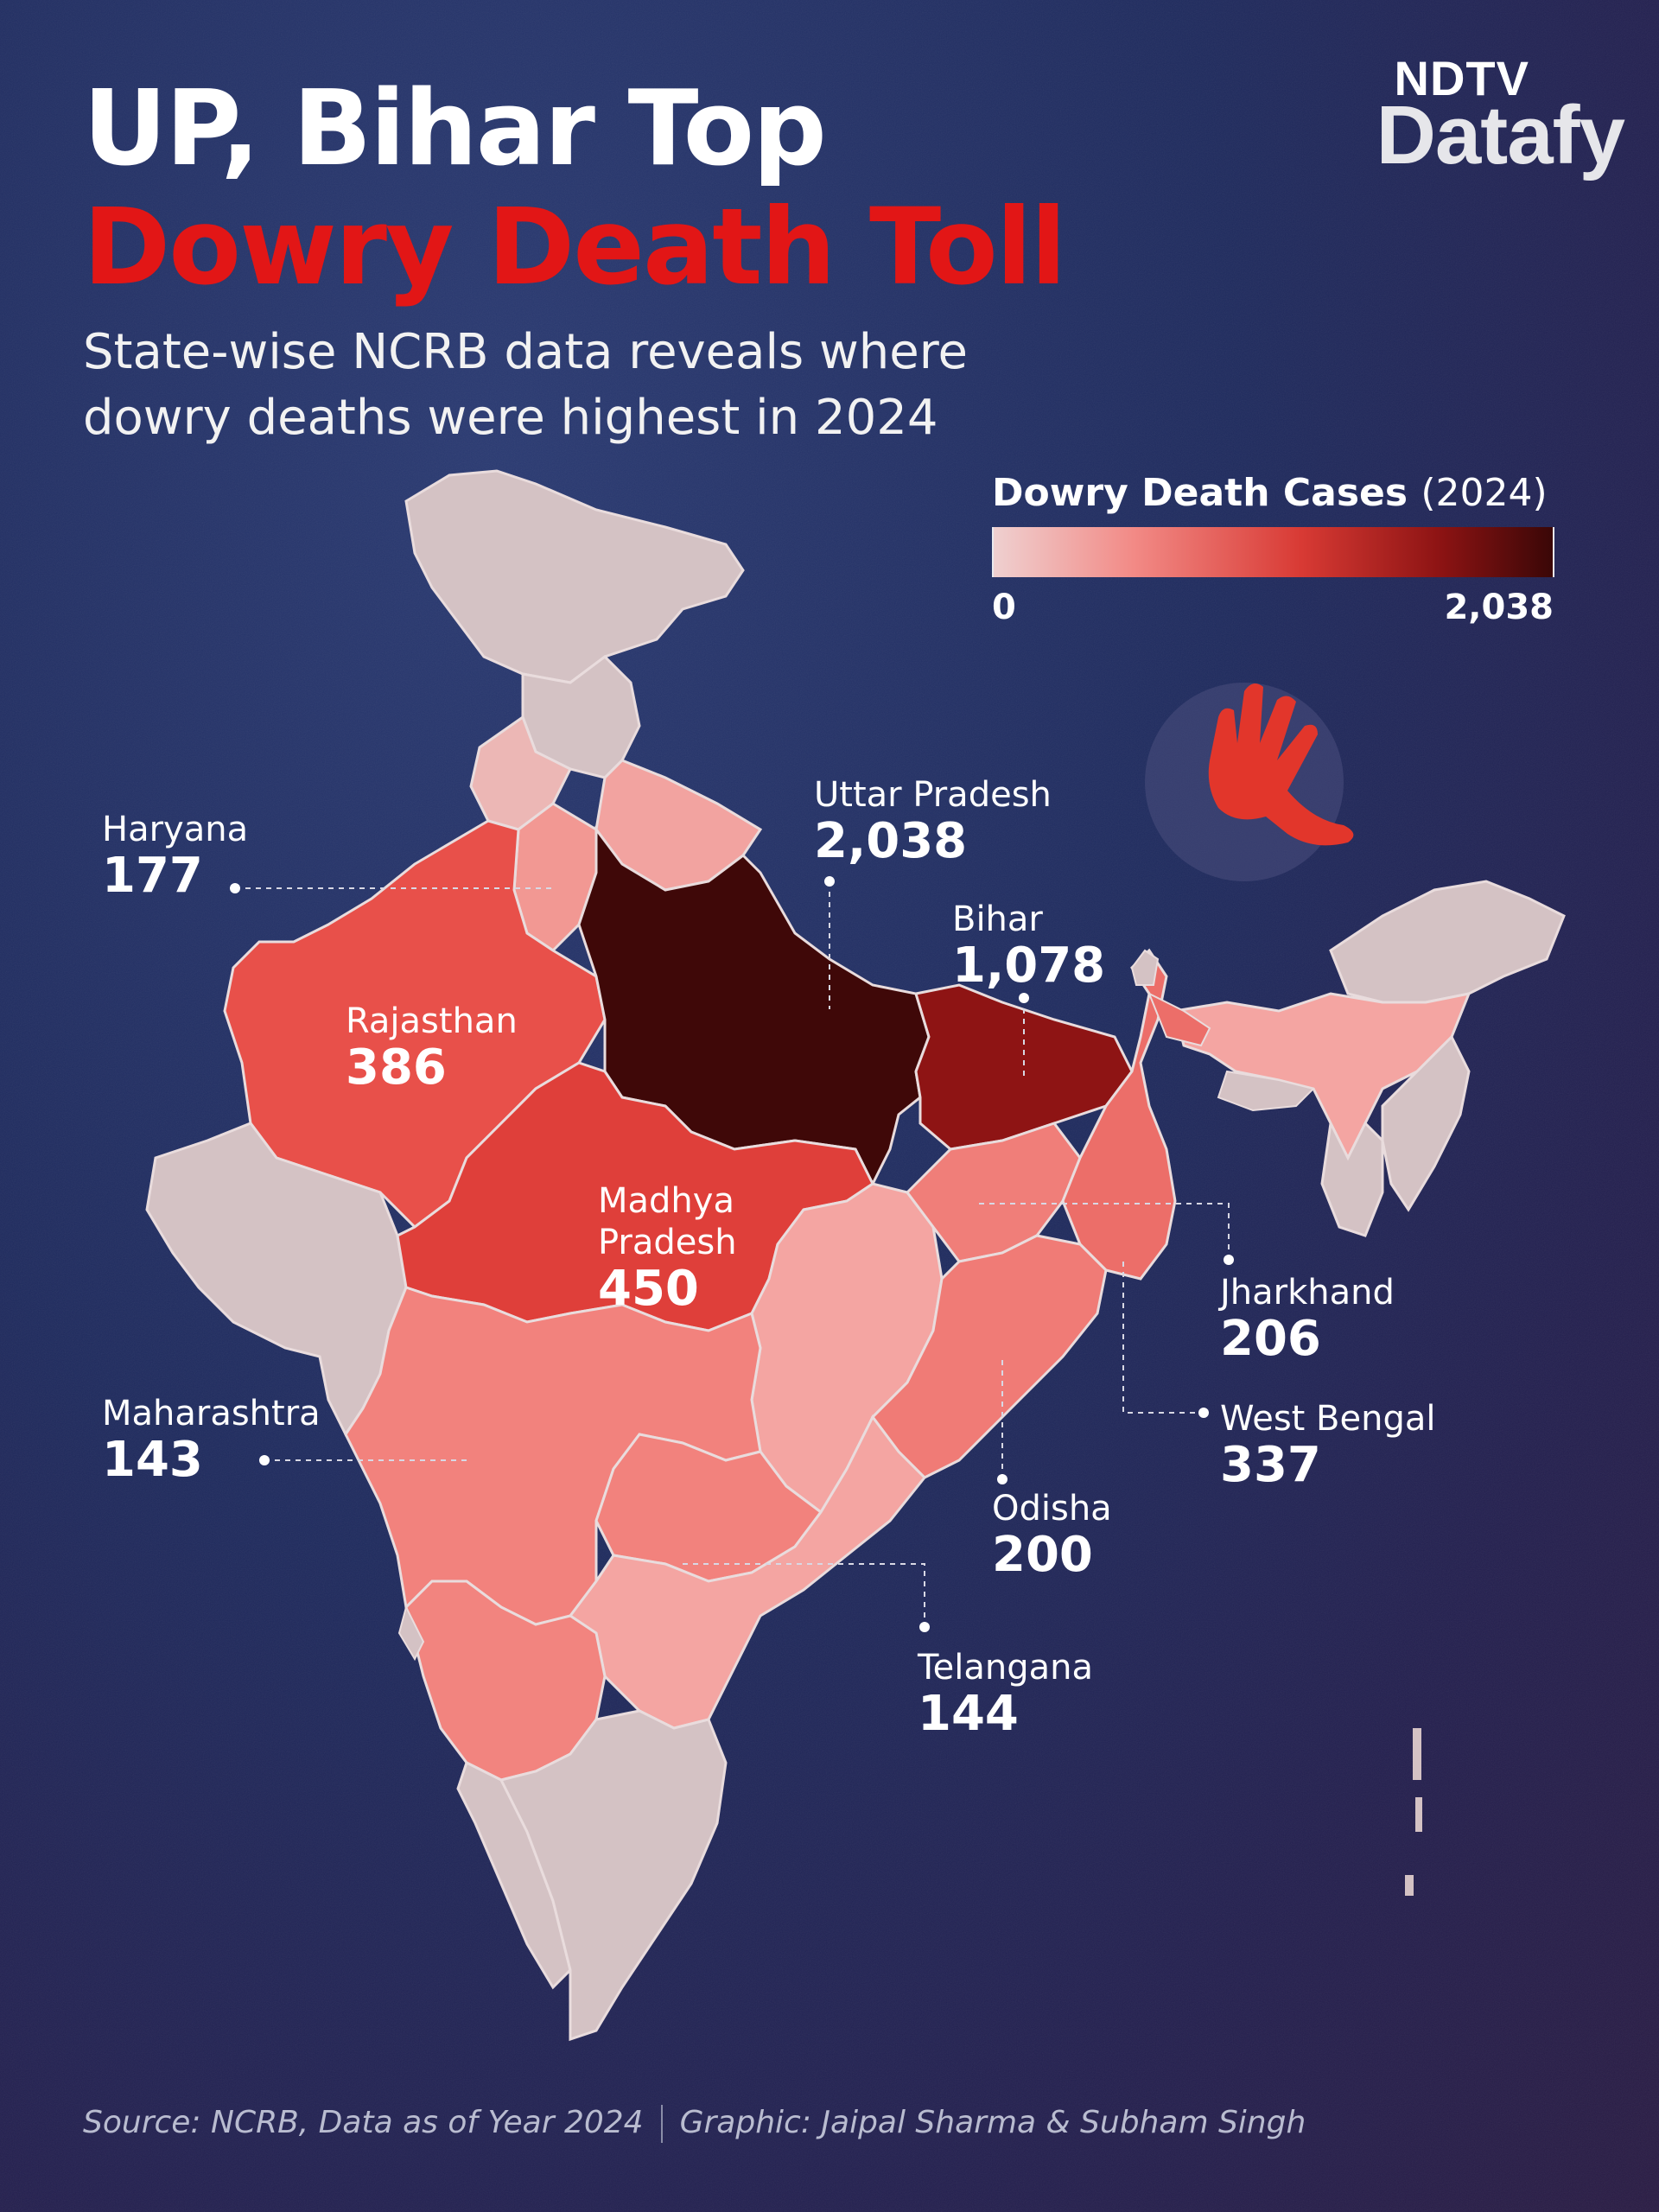 This screenshot has width=1659, height=2212. I want to click on label-name: Telangana, so click(1005, 1668).